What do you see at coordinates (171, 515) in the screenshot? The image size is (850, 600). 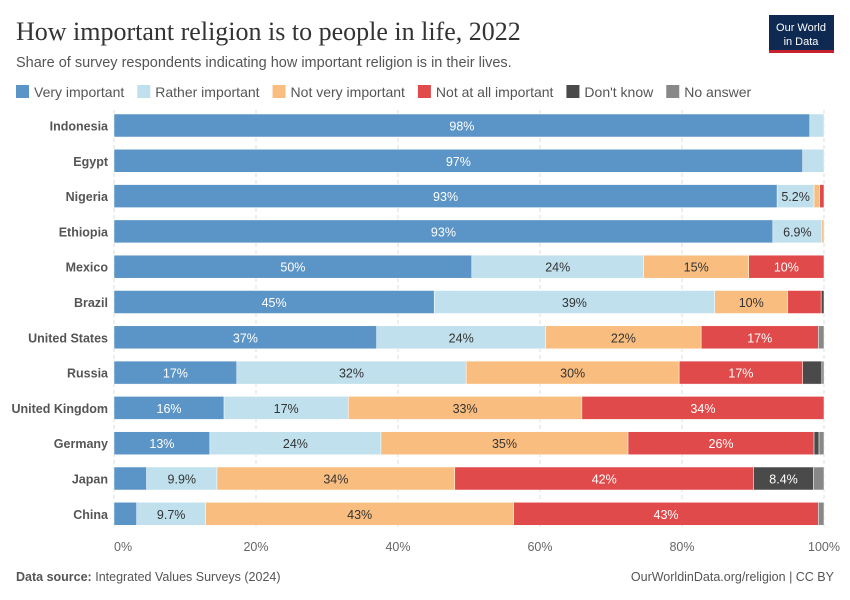 I see `data-label: 9.7%` at bounding box center [171, 515].